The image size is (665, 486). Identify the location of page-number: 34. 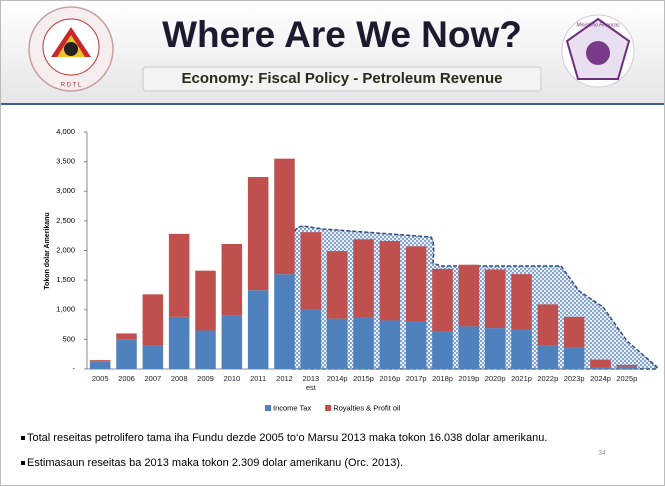
(602, 453).